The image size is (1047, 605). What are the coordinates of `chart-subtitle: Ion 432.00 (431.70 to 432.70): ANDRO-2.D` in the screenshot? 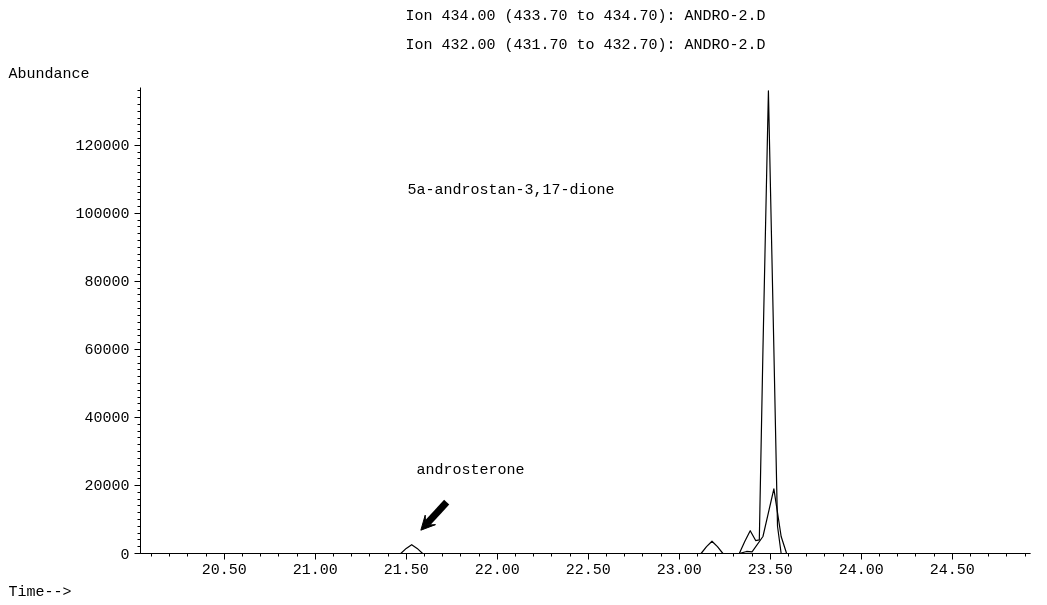 It's located at (585, 45).